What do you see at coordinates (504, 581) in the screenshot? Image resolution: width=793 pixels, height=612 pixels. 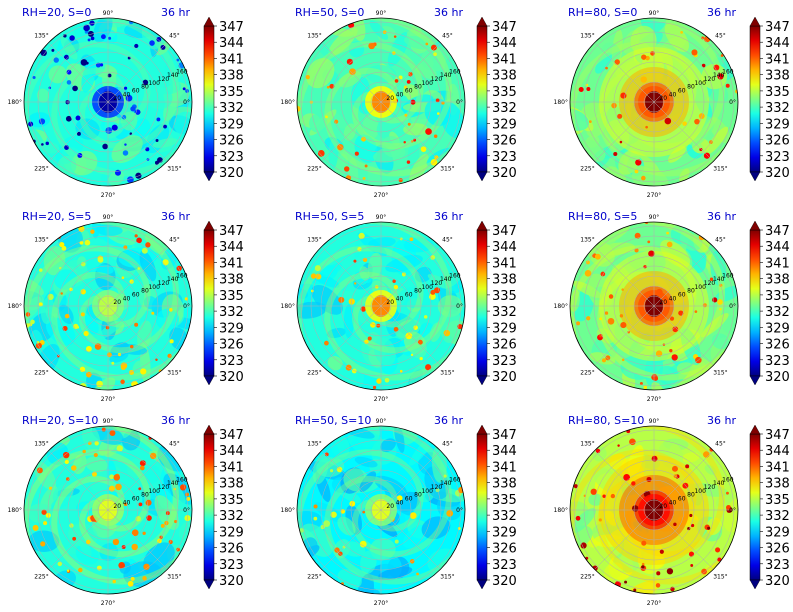 I see `colorbar-tick-label: 320` at bounding box center [504, 581].